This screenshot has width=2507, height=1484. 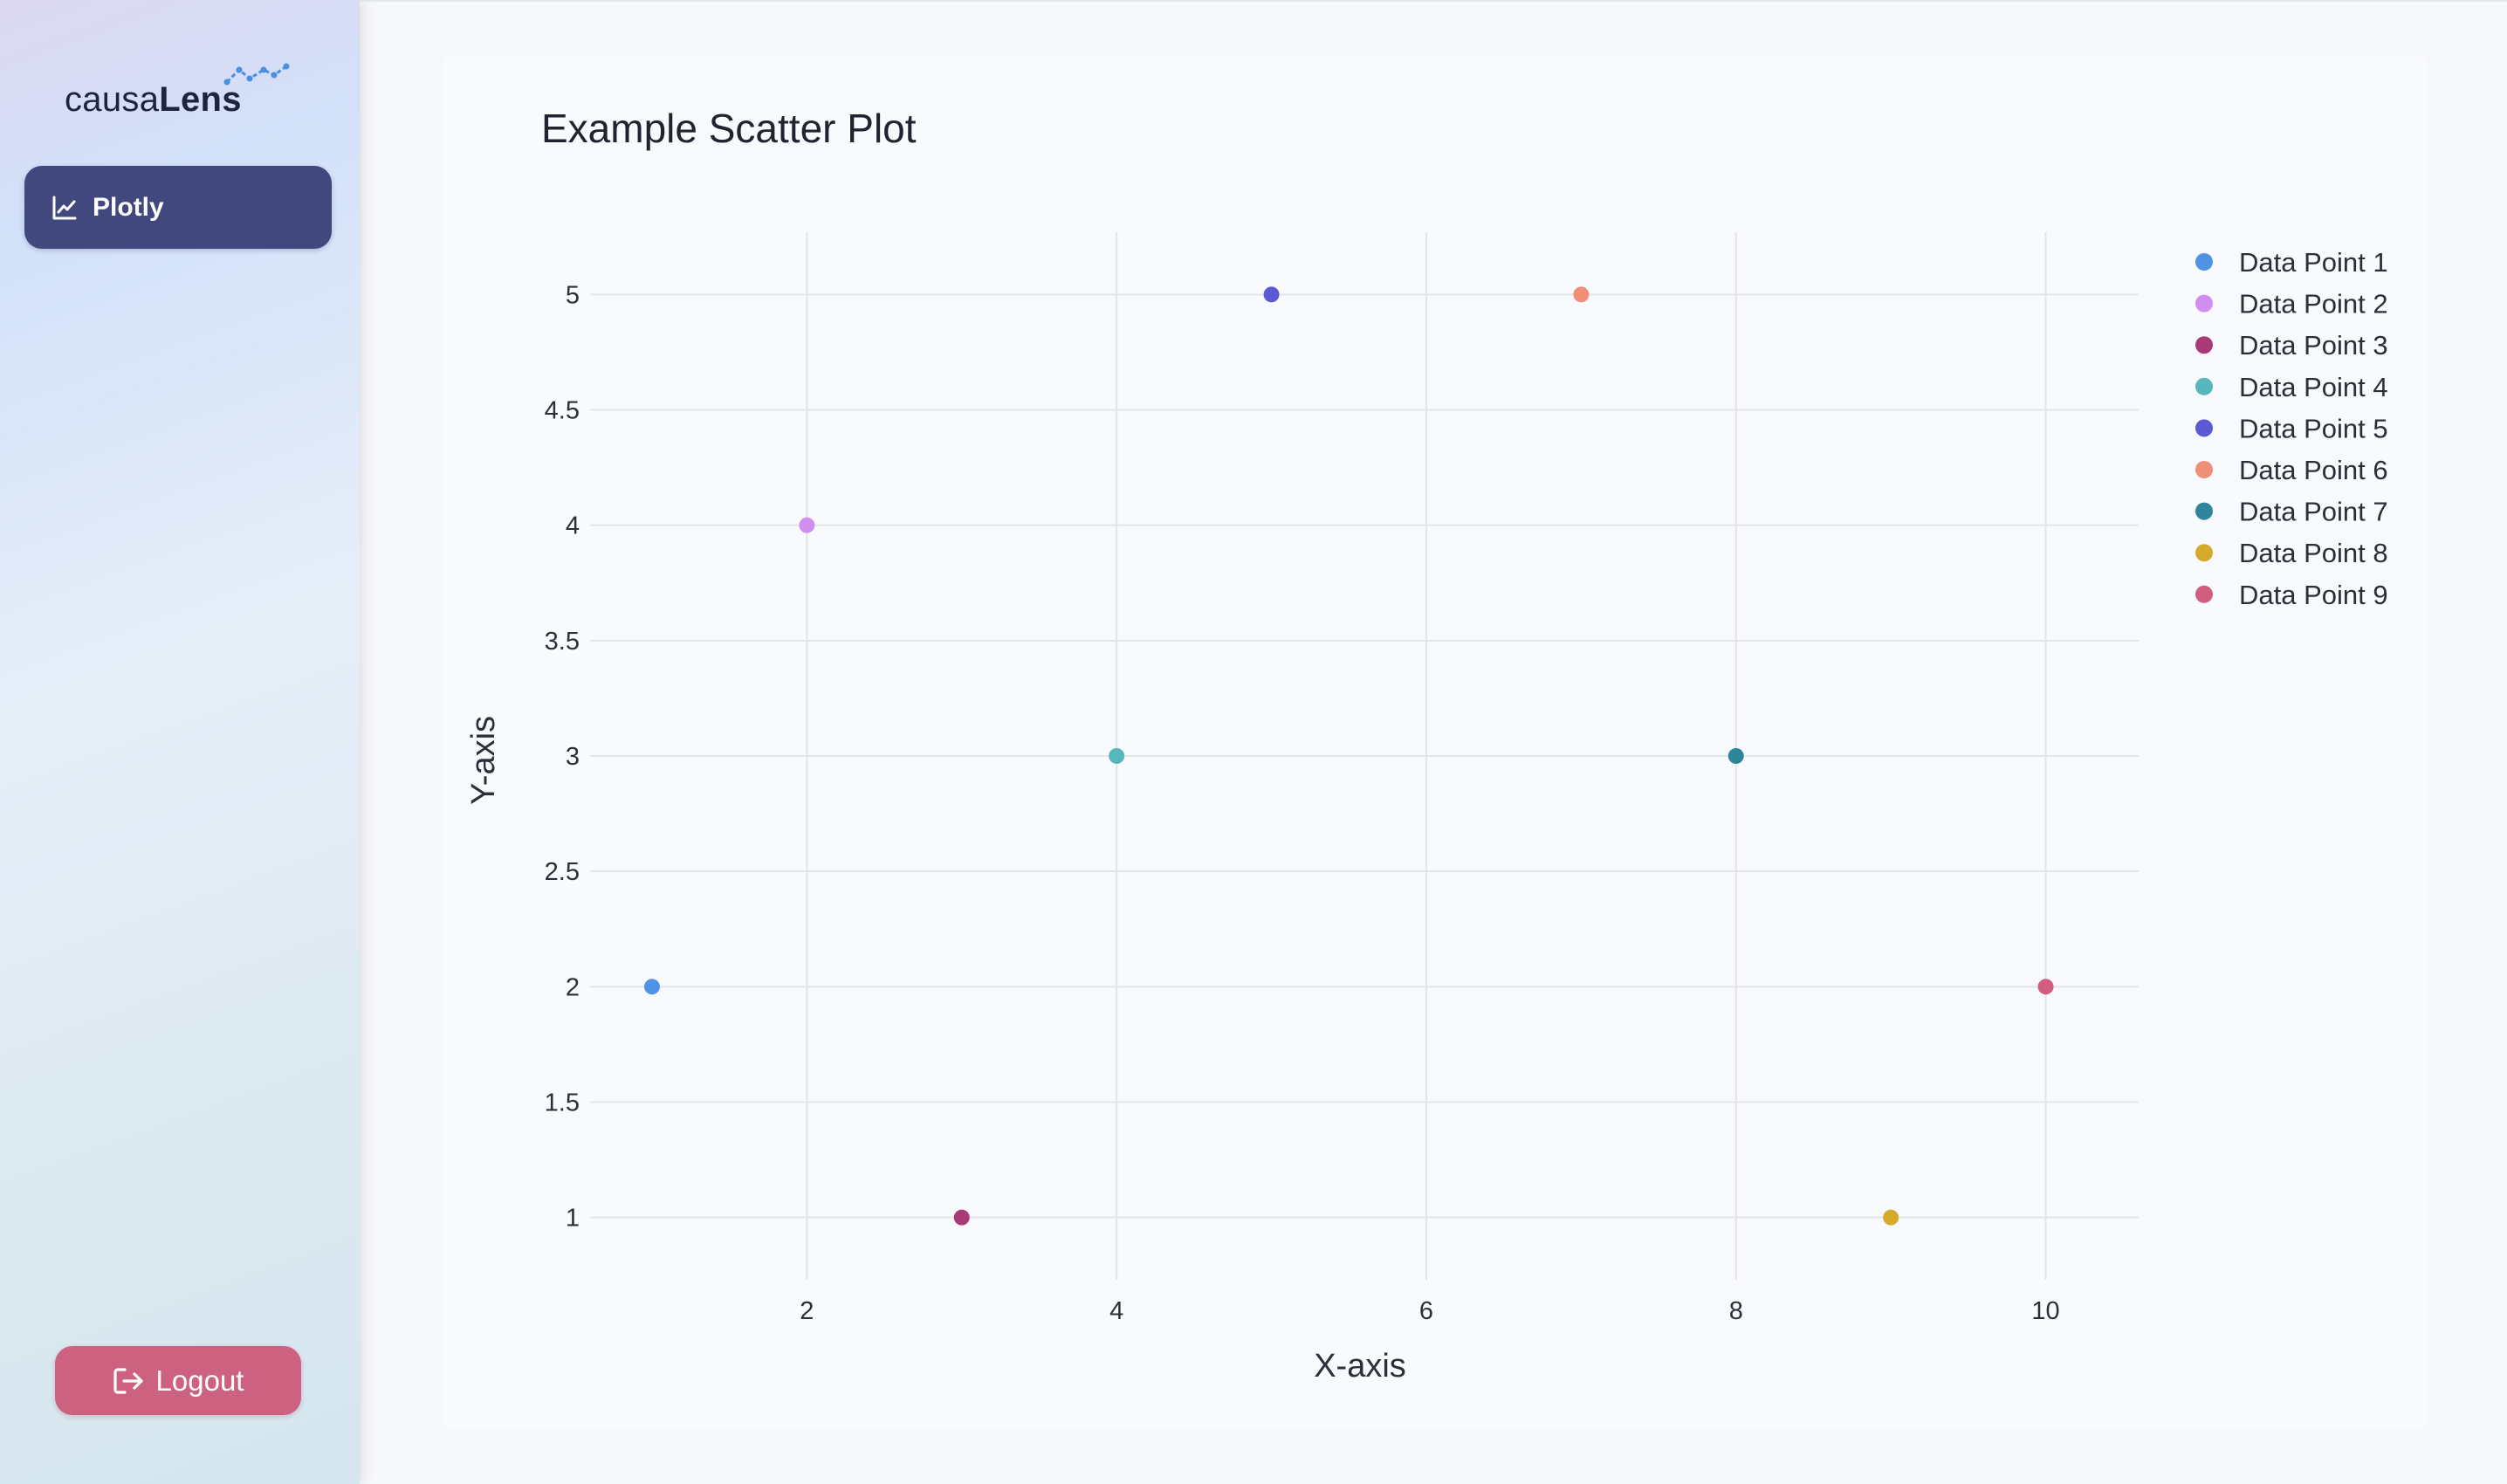 I want to click on y-tick-label: 4, so click(x=573, y=526).